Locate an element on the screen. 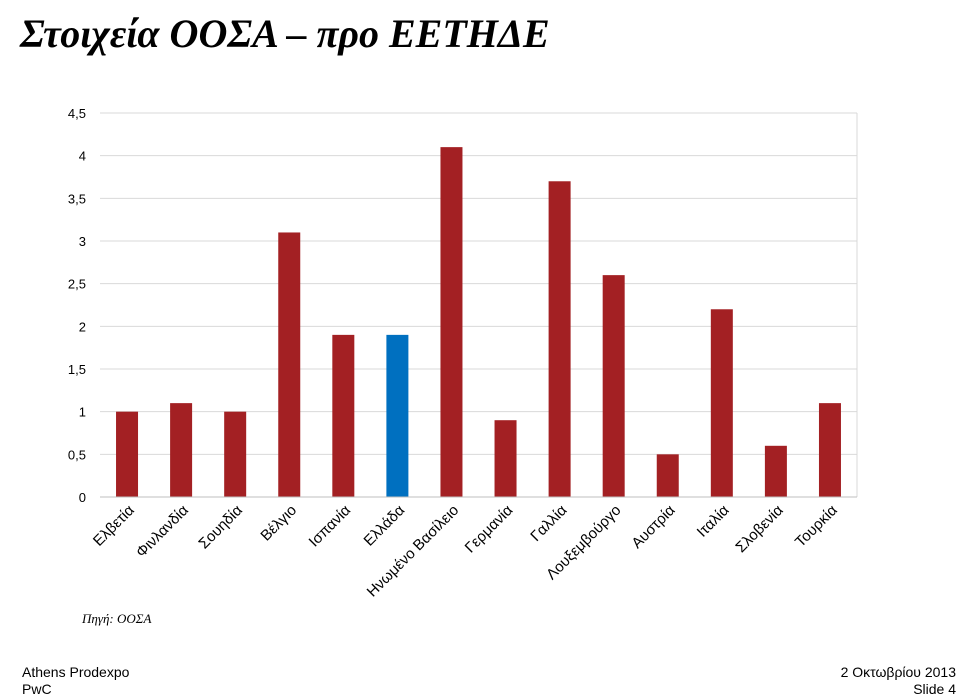  y-axis-ticks: 0 0,5 1 1,5 2 2,5 3 3,5 4 4,5 is located at coordinates (77, 305).